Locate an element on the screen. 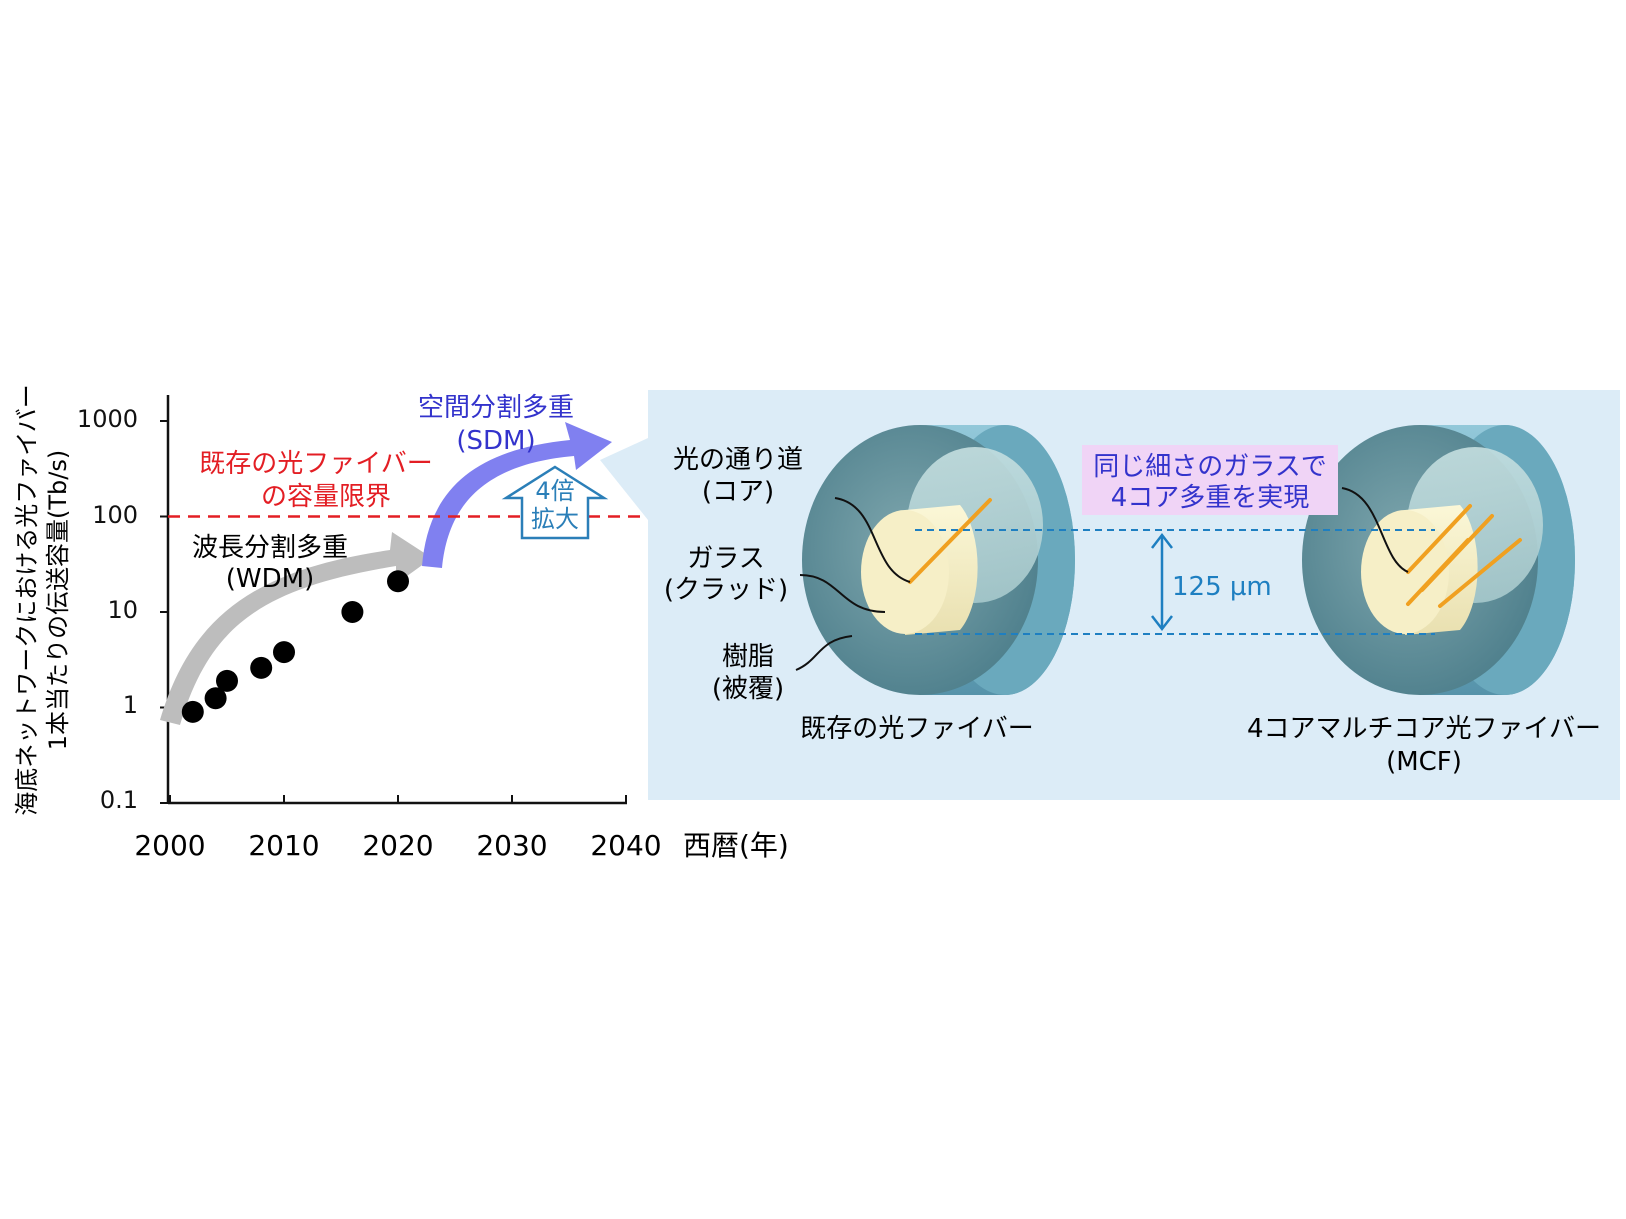 The width and height of the screenshot is (1626, 1219). sdm-trend-arrow is located at coordinates (517, 495).